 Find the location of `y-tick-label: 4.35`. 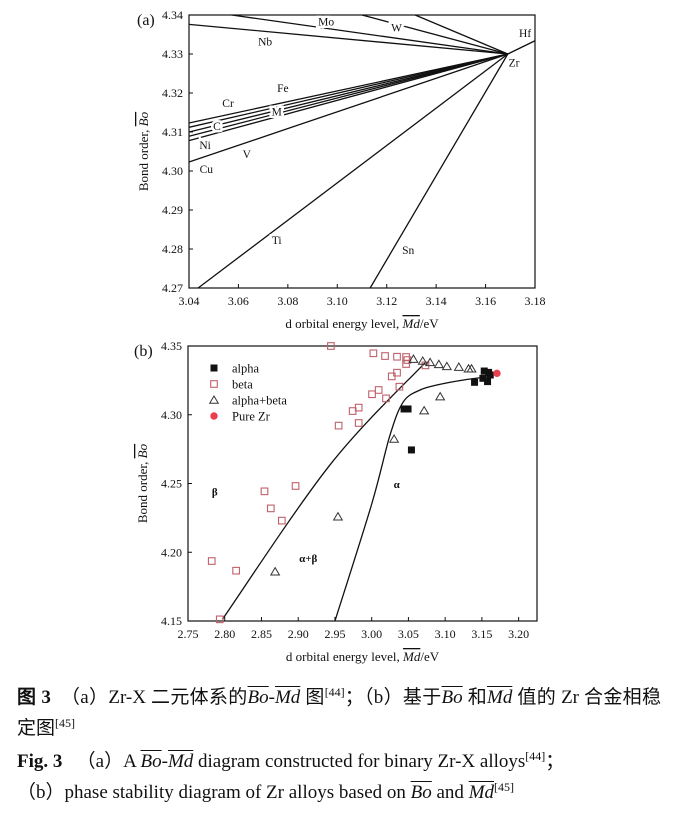

y-tick-label: 4.35 is located at coordinates (171, 346).